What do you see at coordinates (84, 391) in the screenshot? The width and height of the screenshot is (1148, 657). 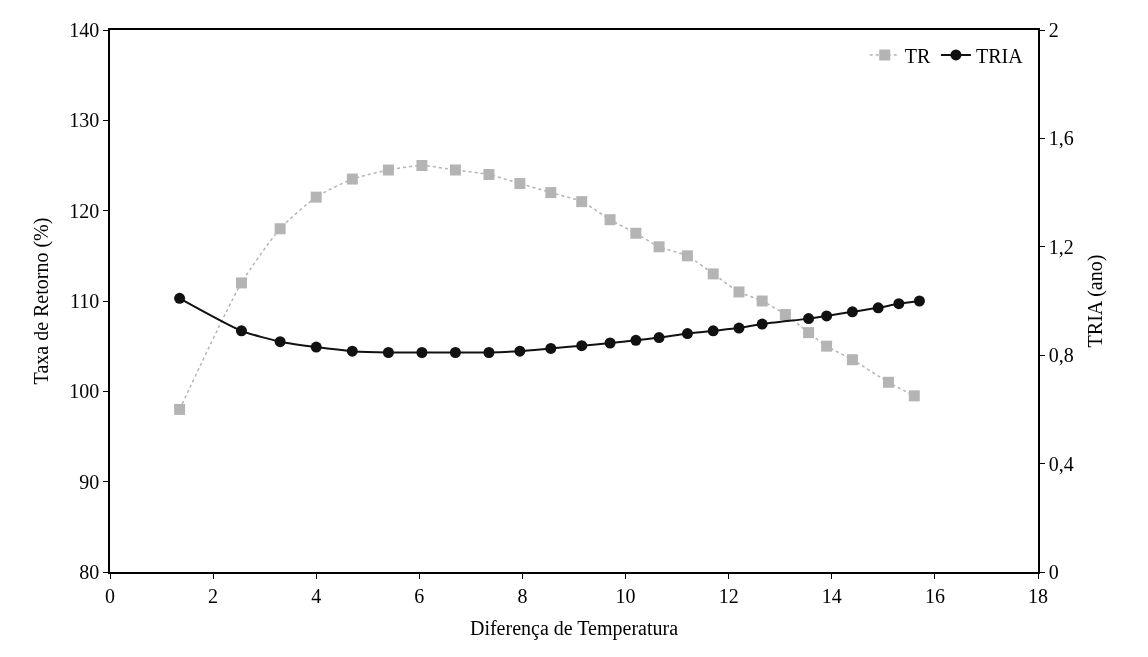 I see `y-tick-label: 100` at bounding box center [84, 391].